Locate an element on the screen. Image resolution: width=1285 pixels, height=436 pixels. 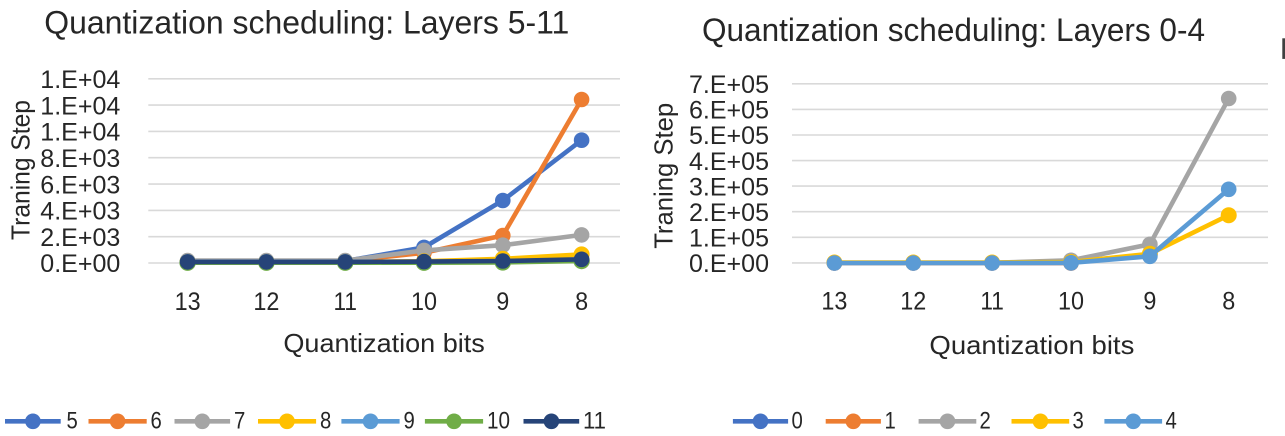
svg-text: 2.E+05 is located at coordinates (729, 213).